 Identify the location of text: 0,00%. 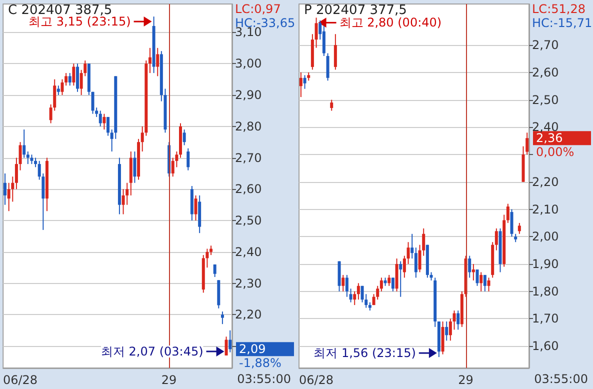
(555, 152).